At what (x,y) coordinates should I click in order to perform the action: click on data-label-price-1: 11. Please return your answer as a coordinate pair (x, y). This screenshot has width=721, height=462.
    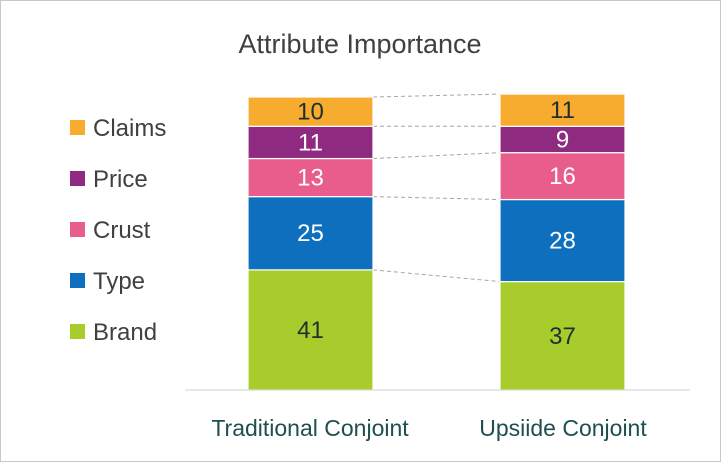
    Looking at the image, I should click on (310, 142).